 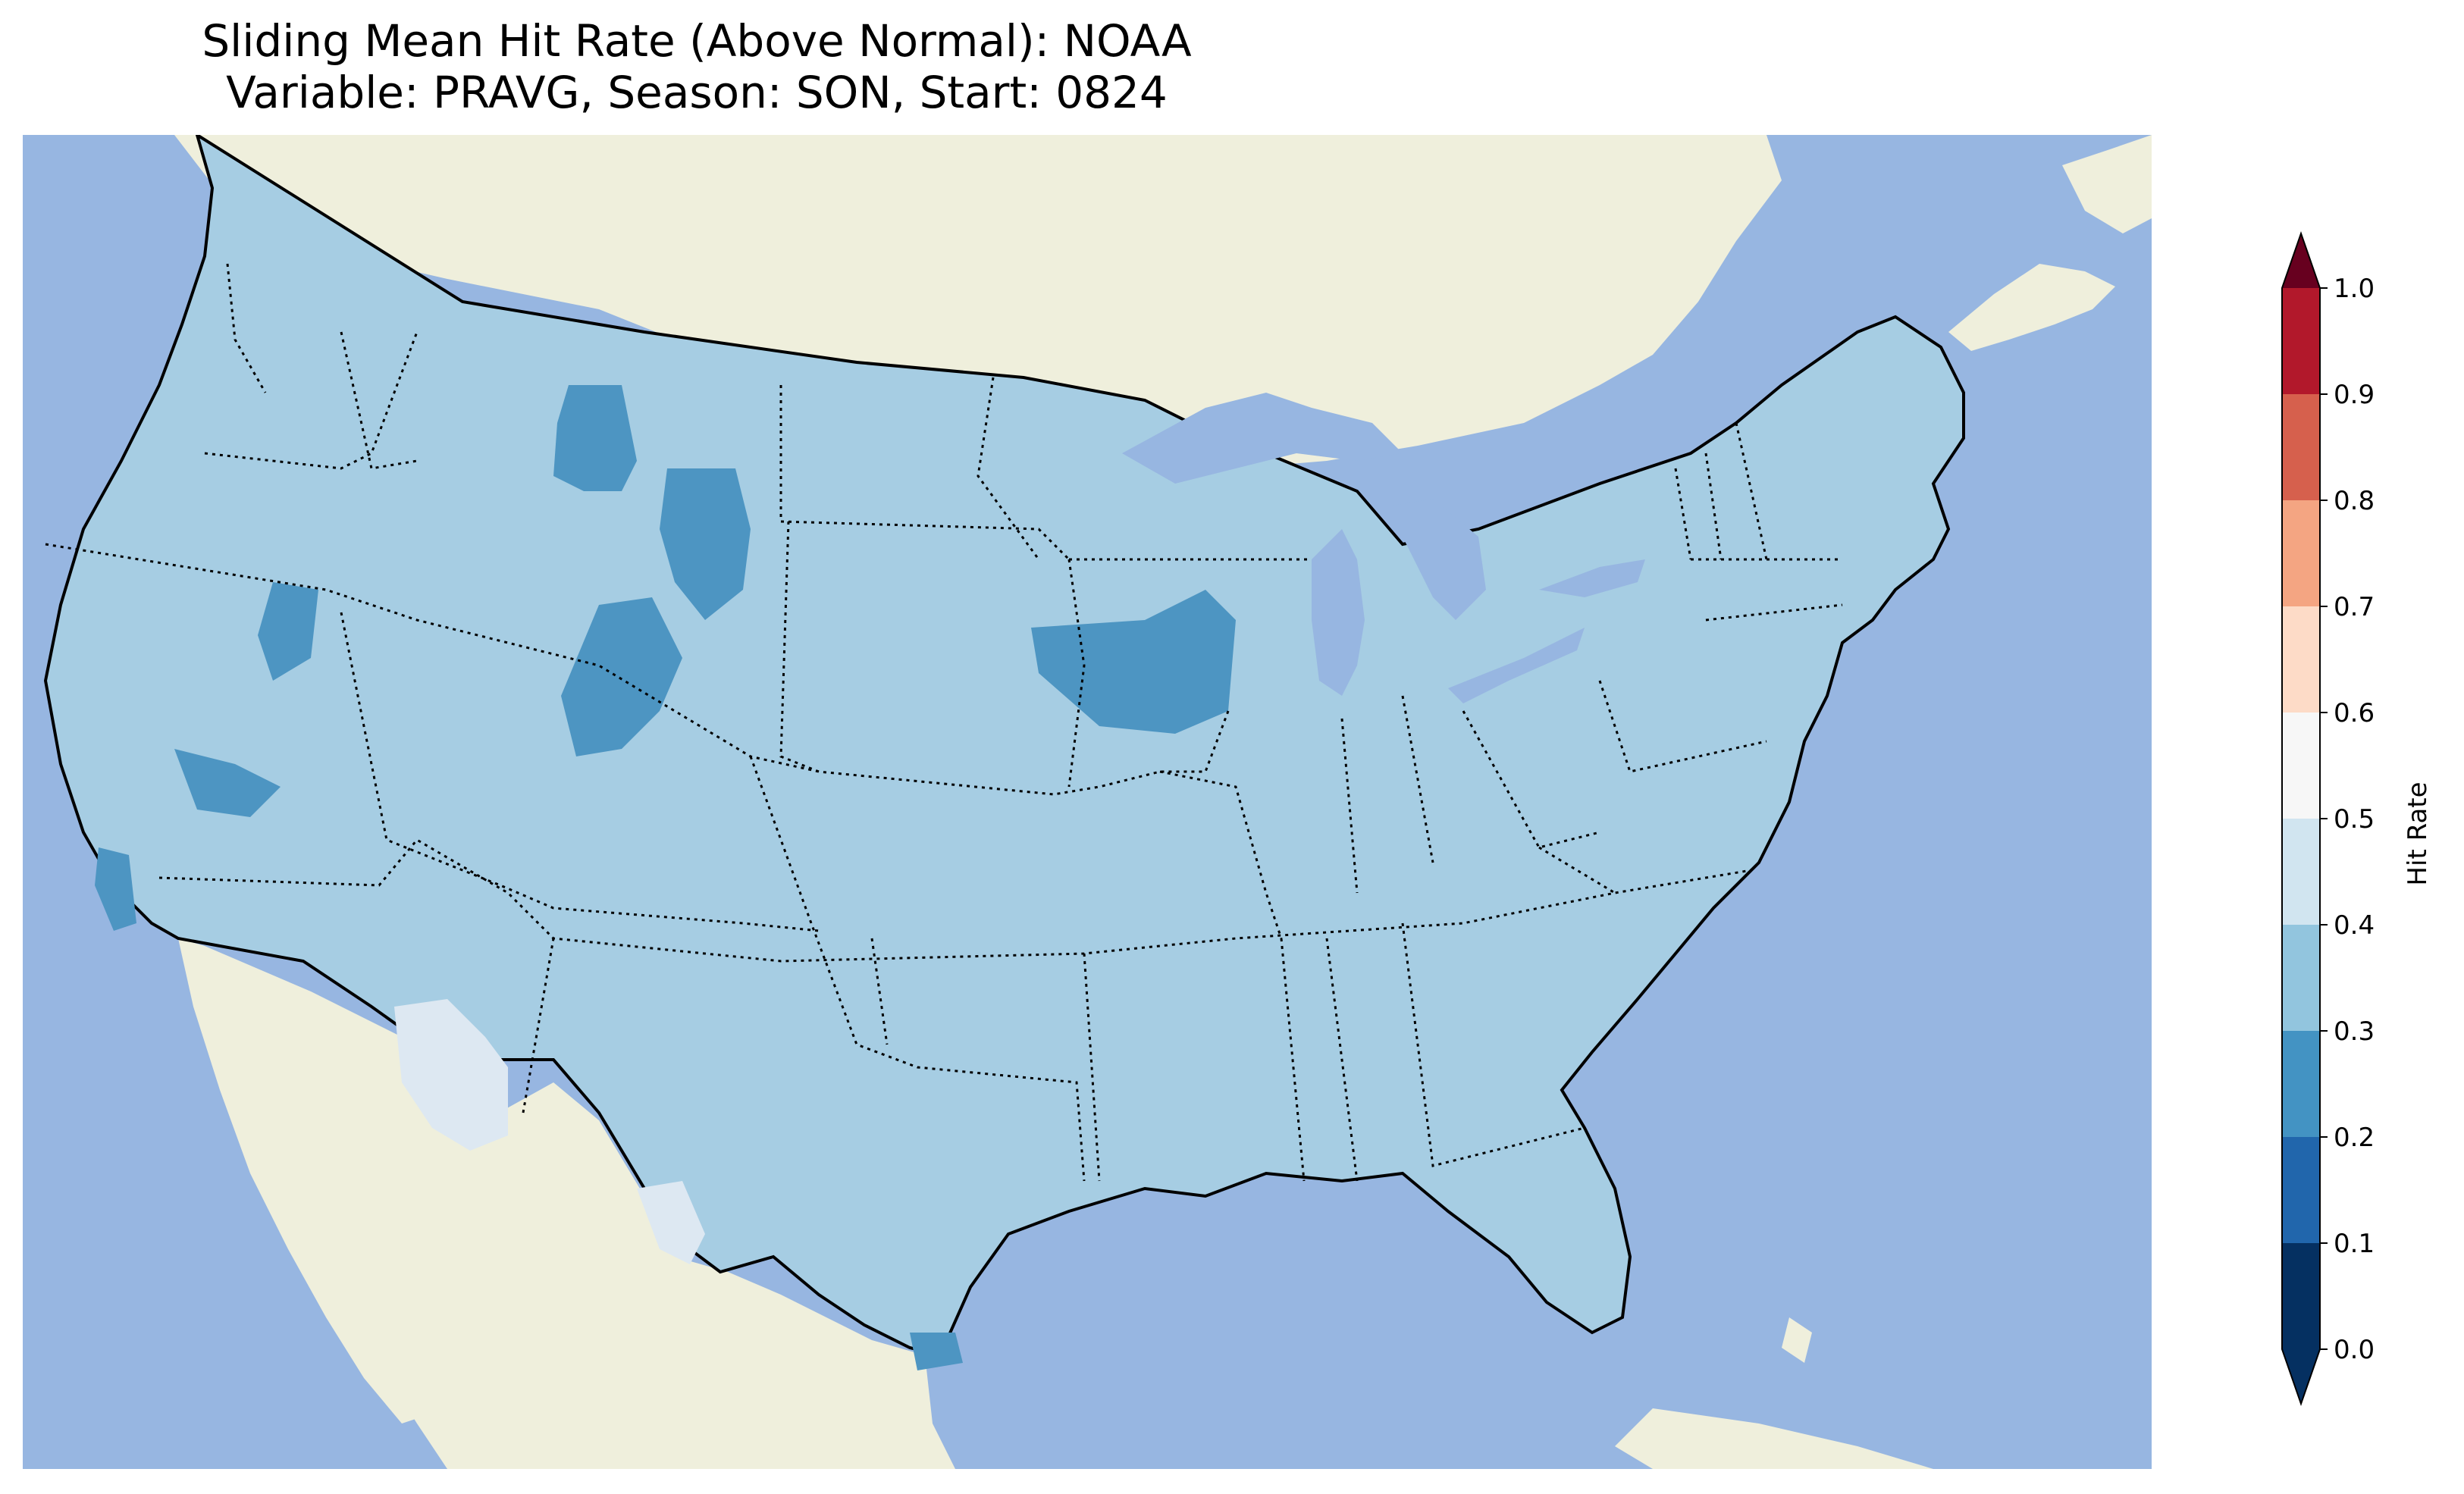 What do you see at coordinates (451, 1075) in the screenshot?
I see `patch-arizona` at bounding box center [451, 1075].